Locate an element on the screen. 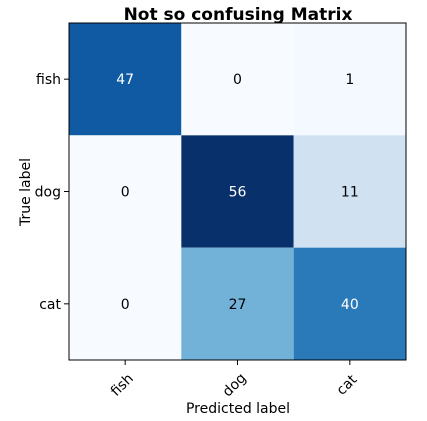 The width and height of the screenshot is (427, 421). heatmap-cell-label-fish-fish: 47 is located at coordinates (125, 80).